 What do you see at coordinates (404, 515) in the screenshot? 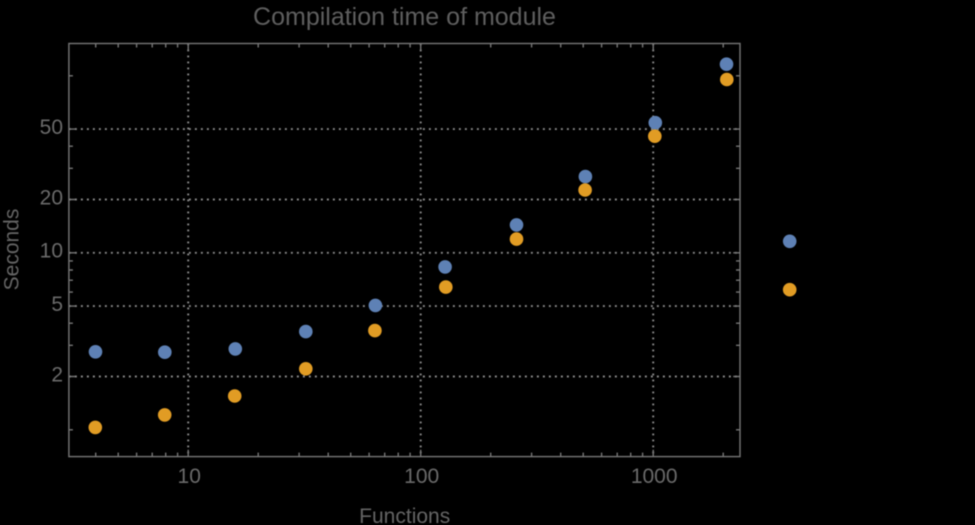
I see `svg-text: Functions` at bounding box center [404, 515].